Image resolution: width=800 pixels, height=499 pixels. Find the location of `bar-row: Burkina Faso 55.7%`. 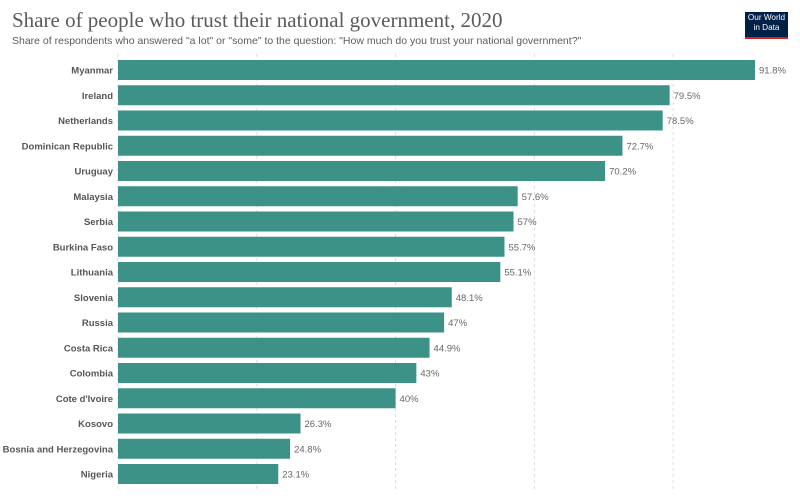

bar-row: Burkina Faso 55.7% is located at coordinates (294, 246).